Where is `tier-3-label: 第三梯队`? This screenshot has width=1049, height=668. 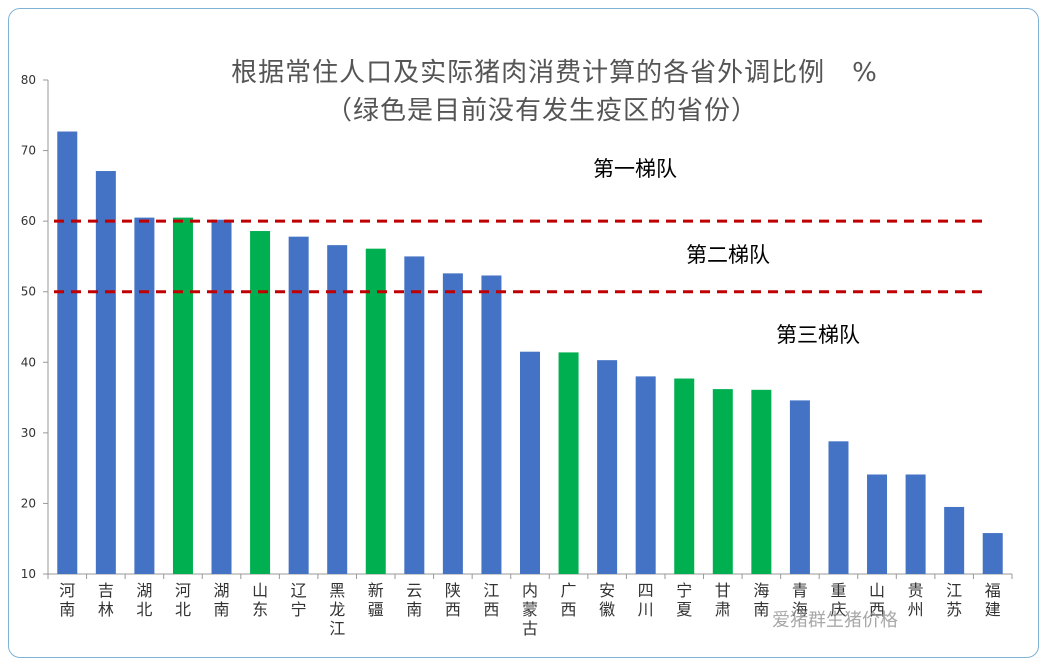
tier-3-label: 第三梯队 is located at coordinates (818, 335).